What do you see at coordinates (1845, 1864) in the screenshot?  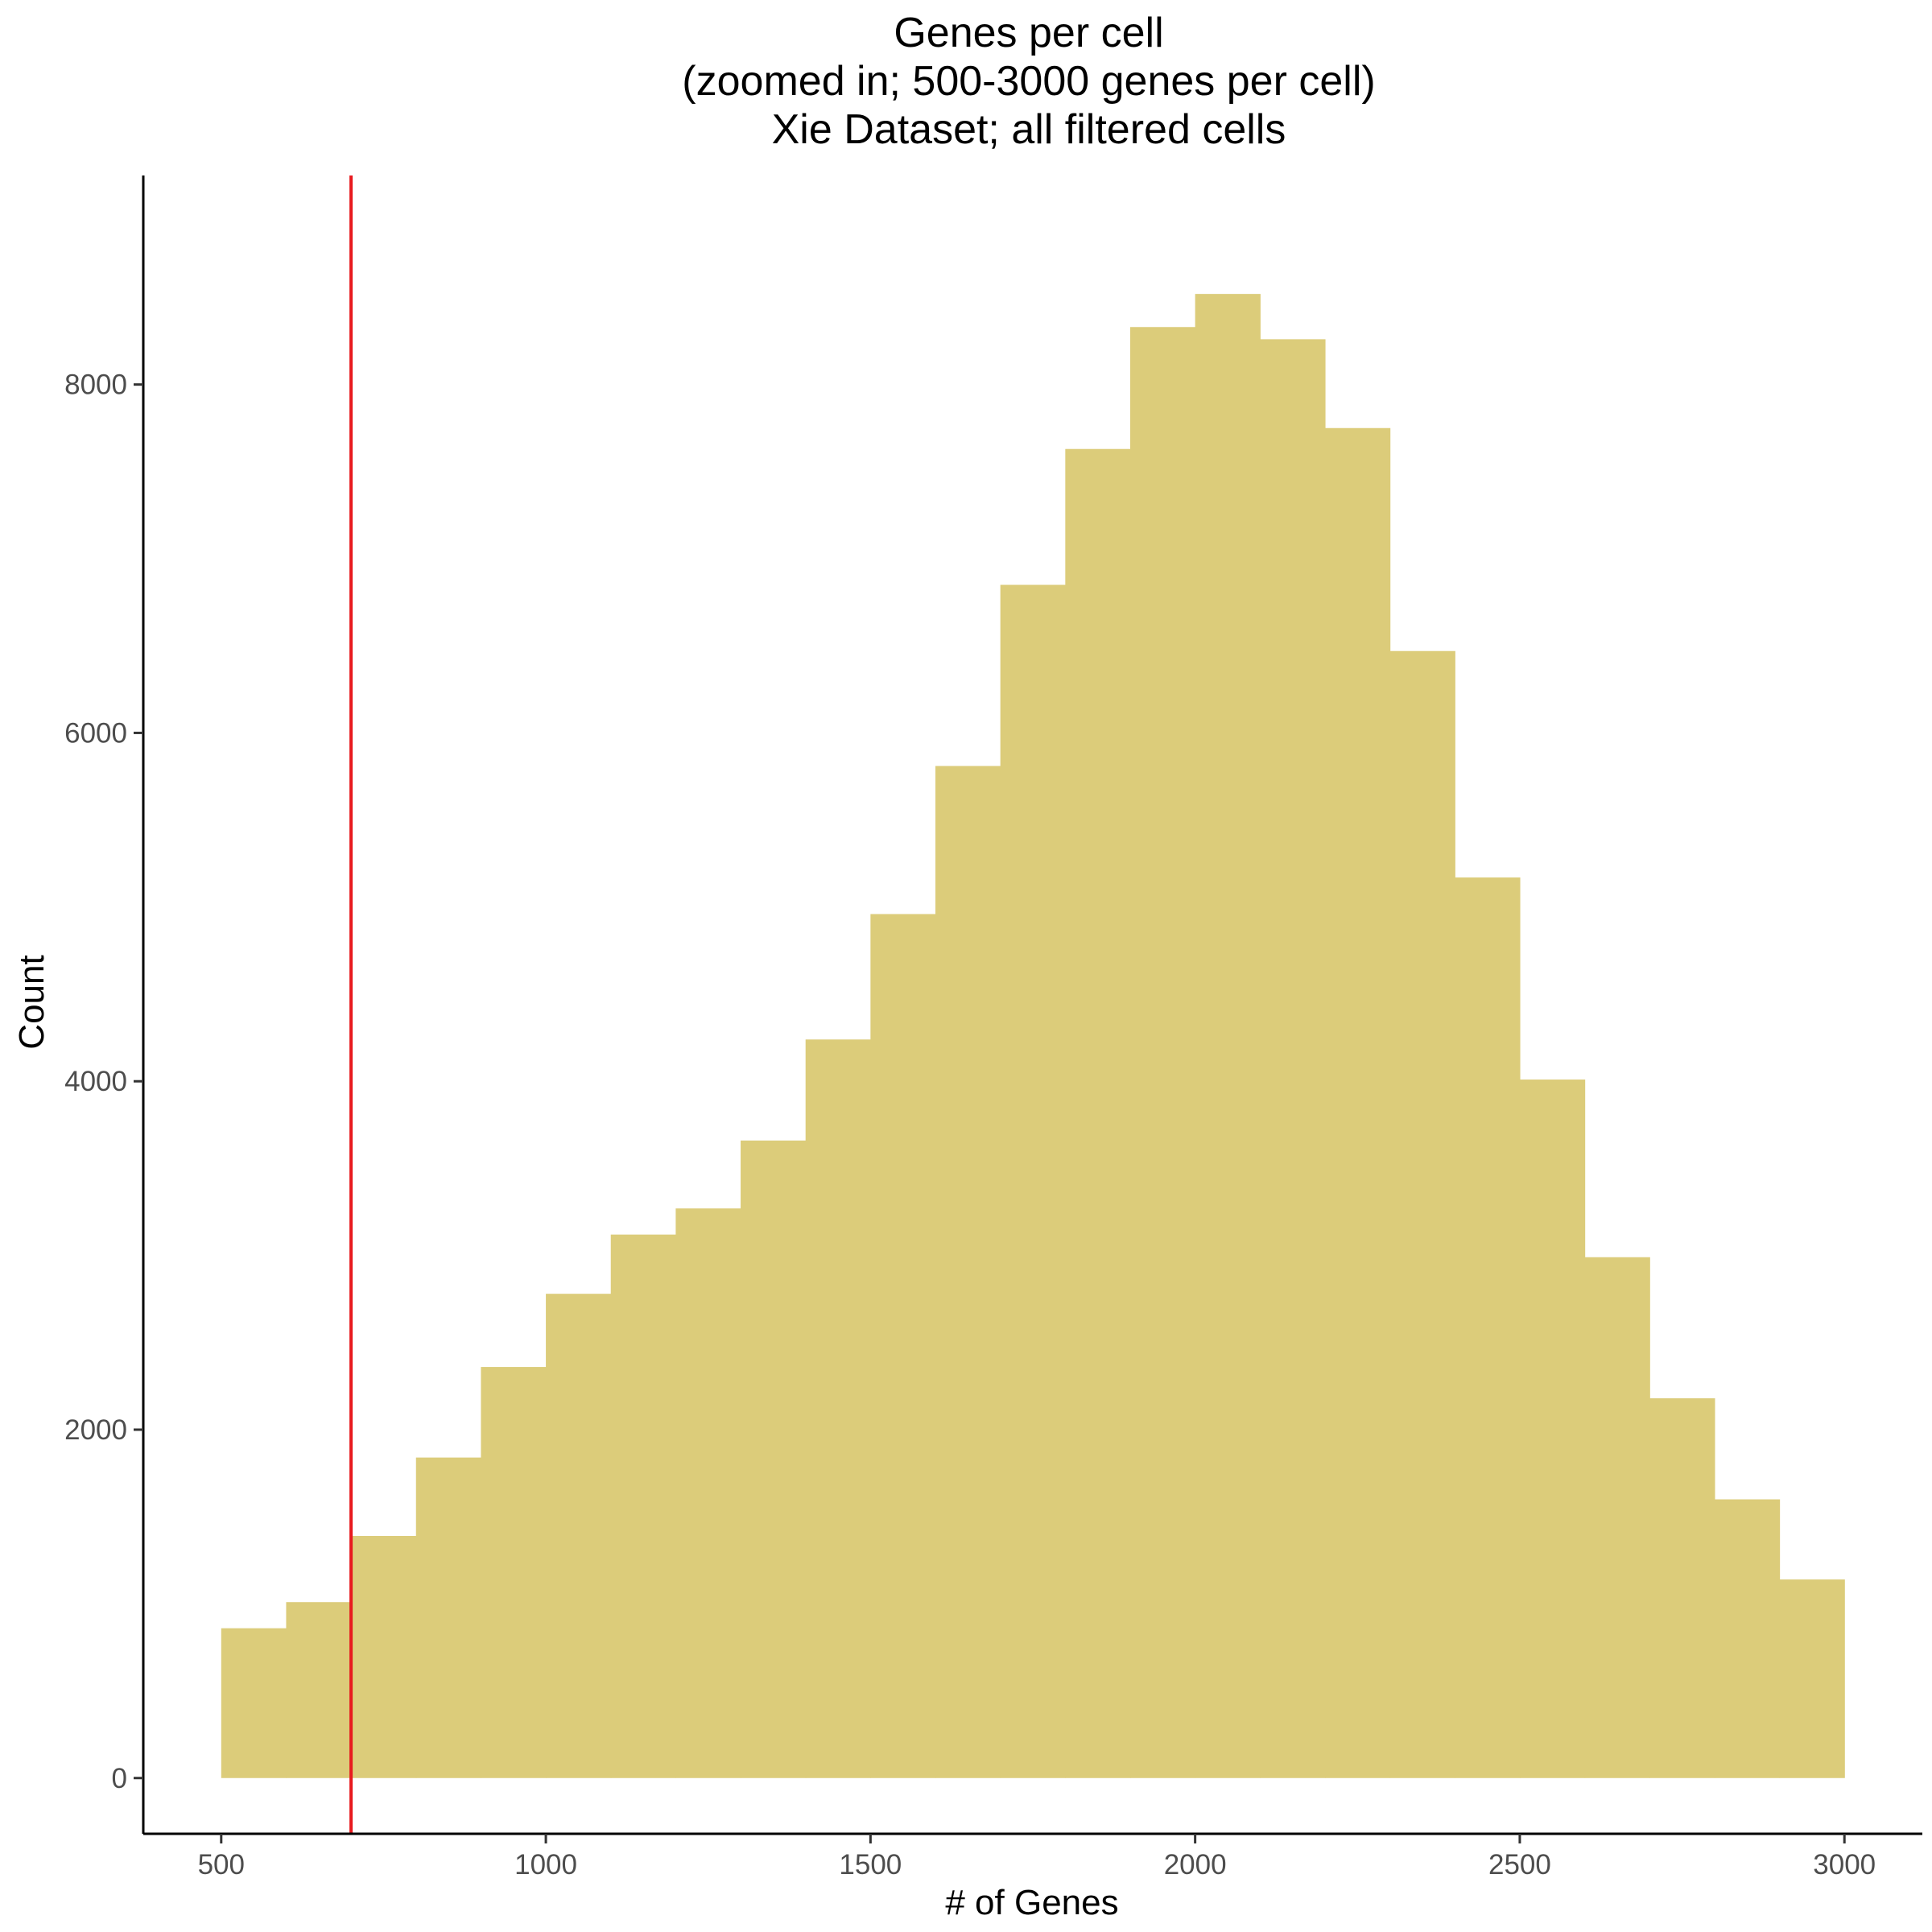 I see `x-tick-label: 3000` at bounding box center [1845, 1864].